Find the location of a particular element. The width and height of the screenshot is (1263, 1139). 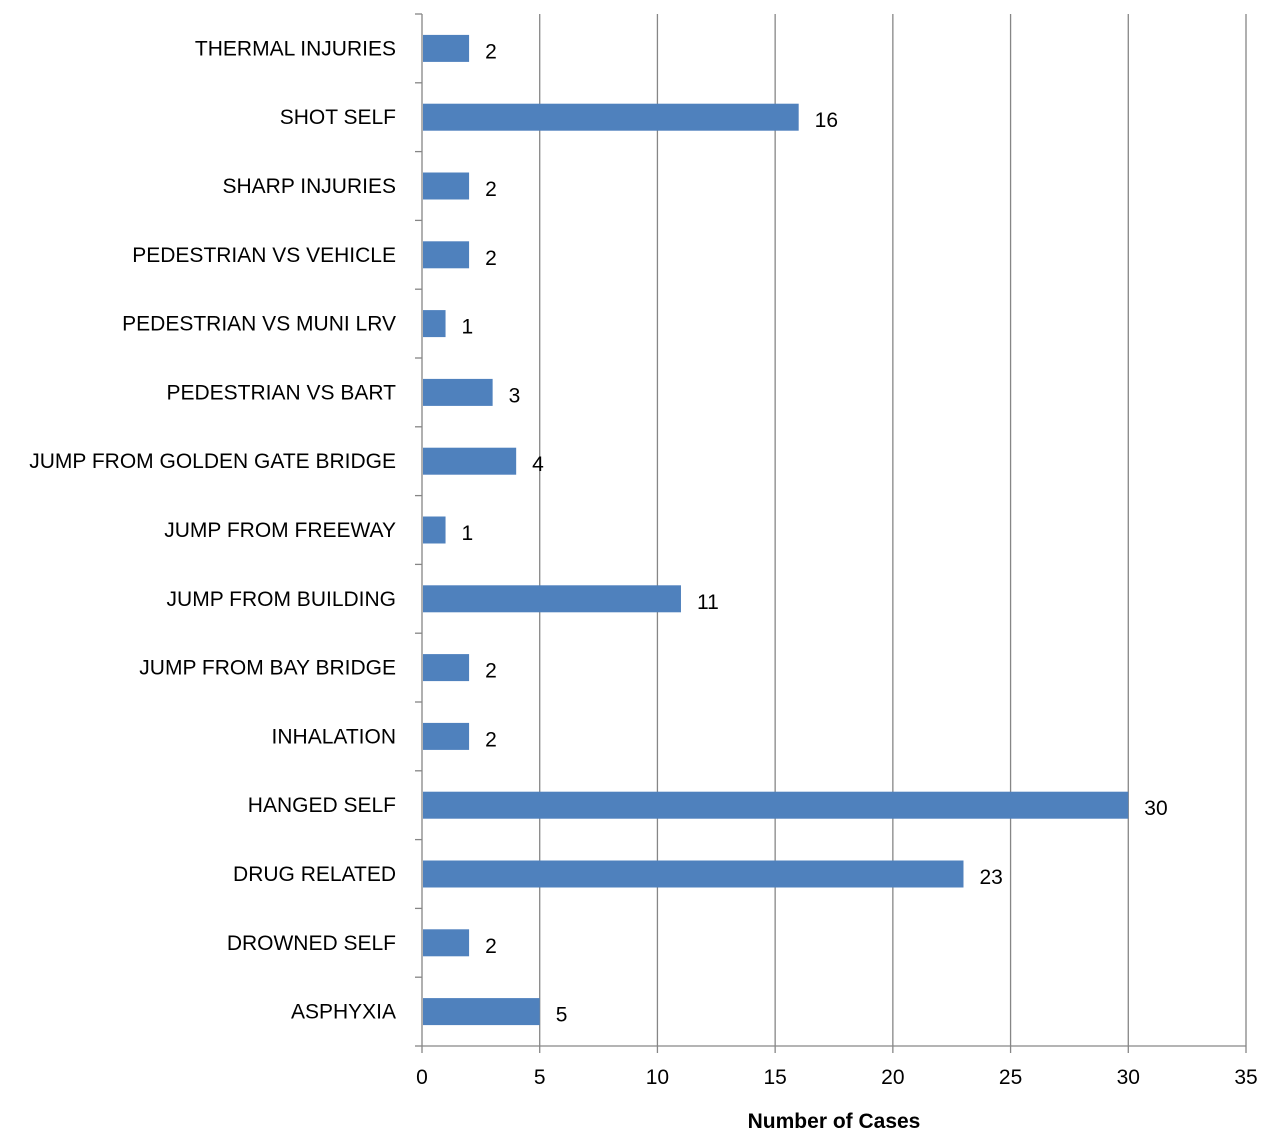

category-label: JUMP FROM FREEWAY is located at coordinates (280, 530).